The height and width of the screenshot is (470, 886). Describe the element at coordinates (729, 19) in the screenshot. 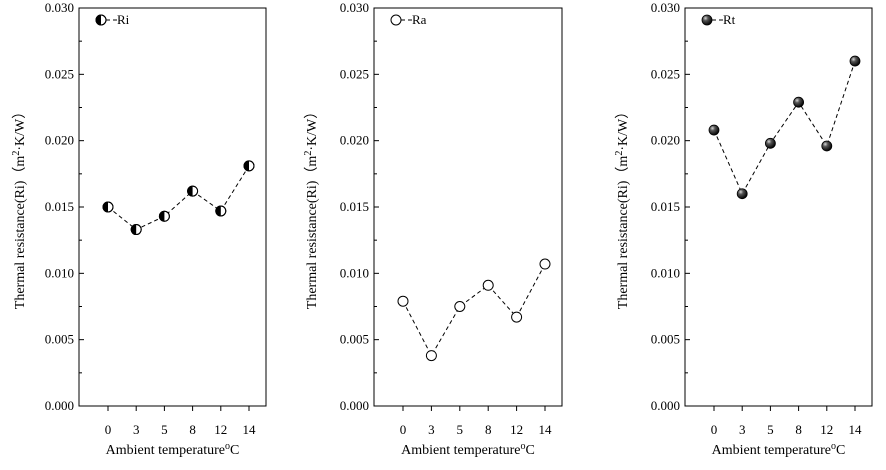

I see `legend-label: Rt` at that location.